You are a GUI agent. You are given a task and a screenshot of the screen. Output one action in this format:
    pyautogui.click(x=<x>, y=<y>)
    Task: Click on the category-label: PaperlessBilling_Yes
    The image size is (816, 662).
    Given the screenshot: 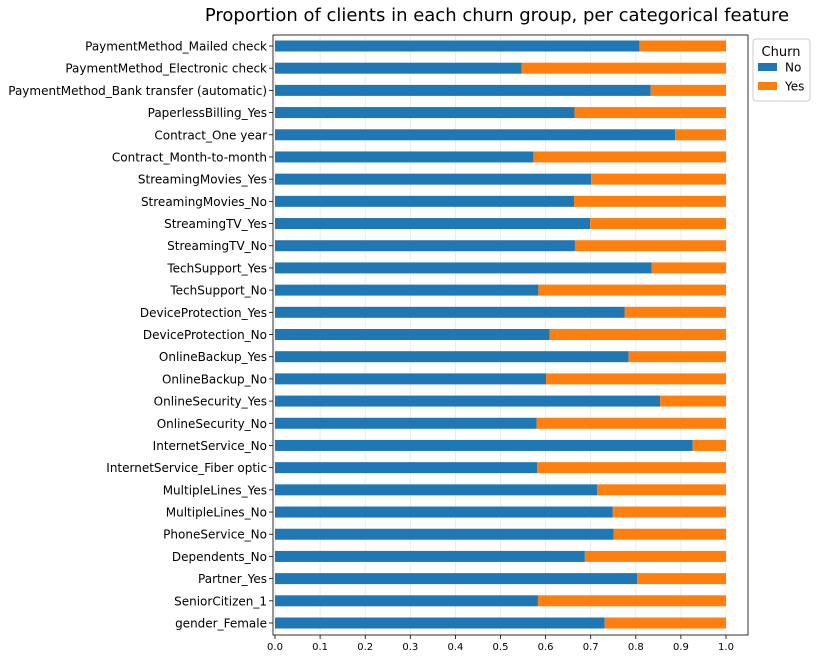 What is the action you would take?
    pyautogui.click(x=207, y=113)
    